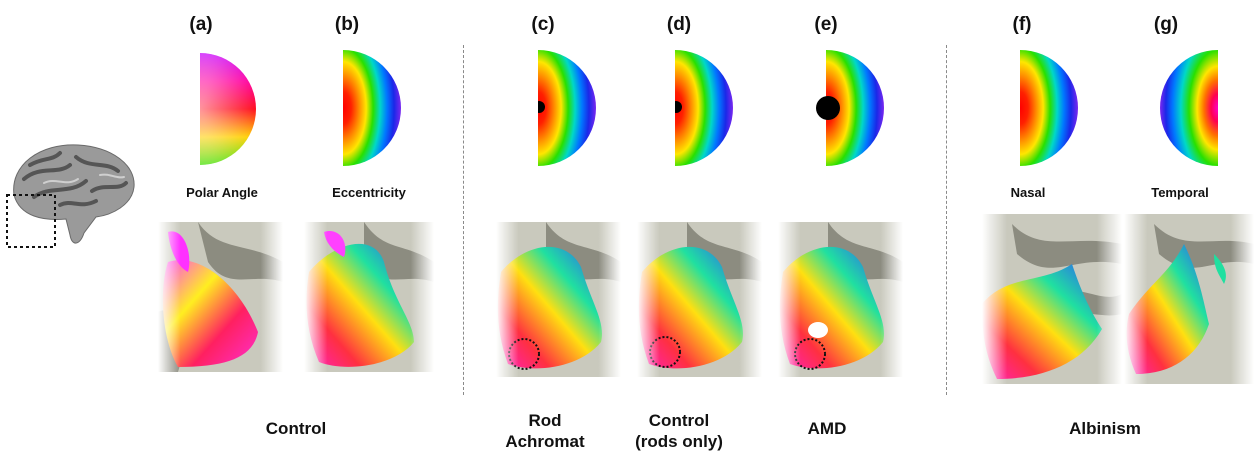  I want to click on group-label-albinism: Albinism, so click(1105, 428).